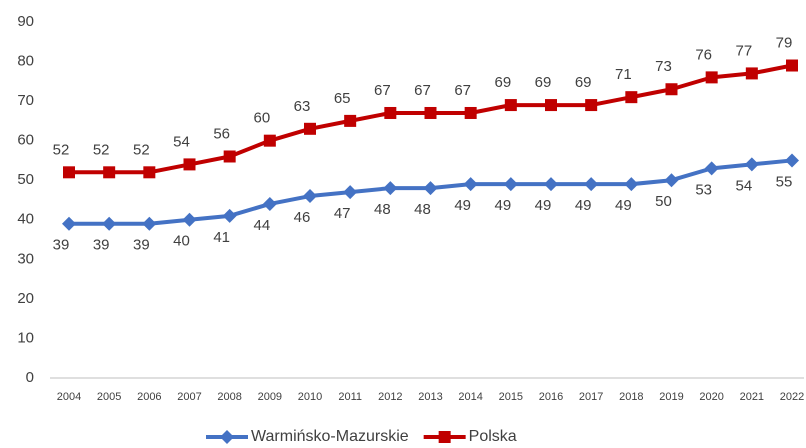 The height and width of the screenshot is (448, 806). I want to click on data-label: 41, so click(221, 237).